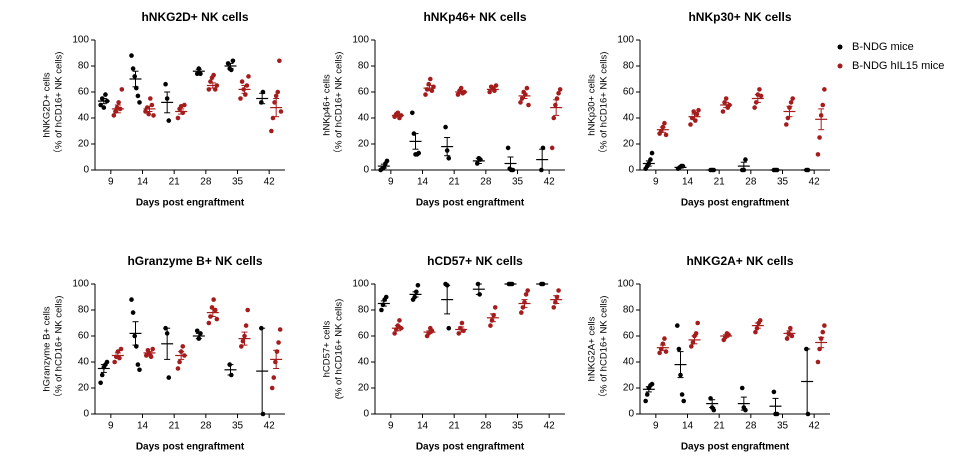 The height and width of the screenshot is (459, 962). Describe the element at coordinates (339, 349) in the screenshot. I see `y-axis-label: (% of hCD16+ NK cells)` at that location.